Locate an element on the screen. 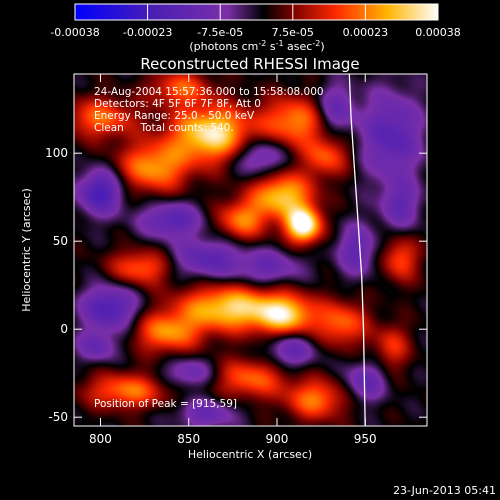 This screenshot has height=500, width=500. y-axis-label: Heliocentric Y (arcsec) is located at coordinates (26, 250).